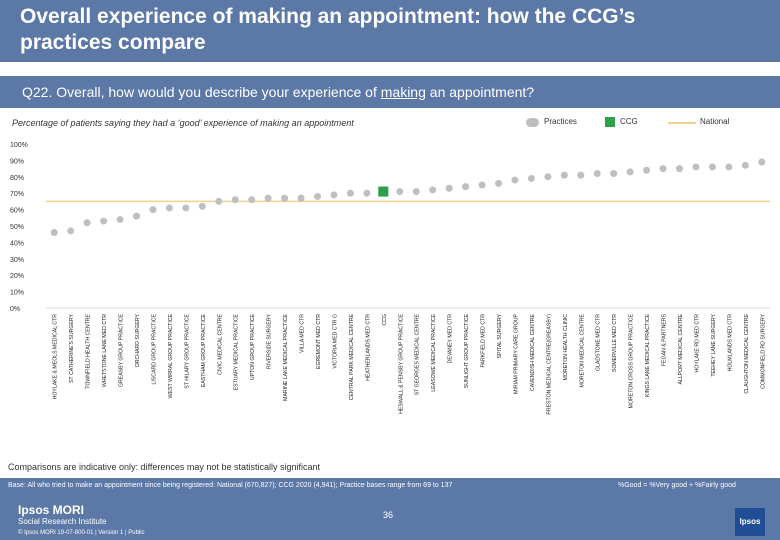 Image resolution: width=780 pixels, height=540 pixels. What do you see at coordinates (385, 320) in the screenshot?
I see `category-label: CCG` at bounding box center [385, 320].